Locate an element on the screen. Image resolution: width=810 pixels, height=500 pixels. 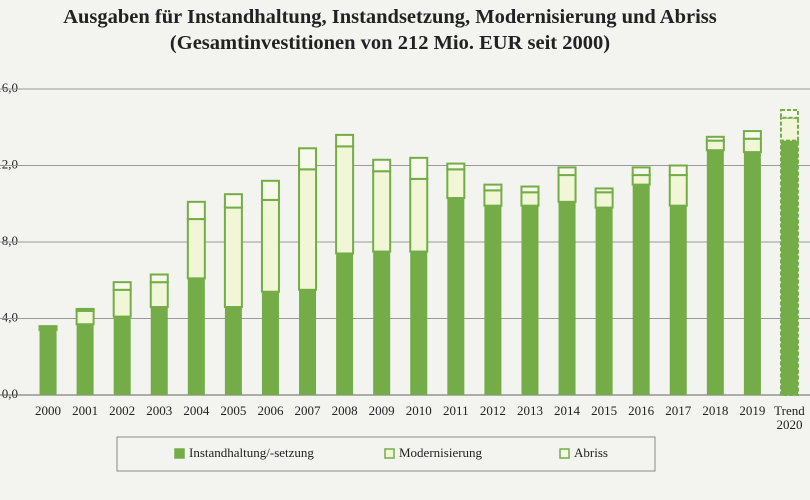
x-tick-label: 2019 is located at coordinates (752, 410).